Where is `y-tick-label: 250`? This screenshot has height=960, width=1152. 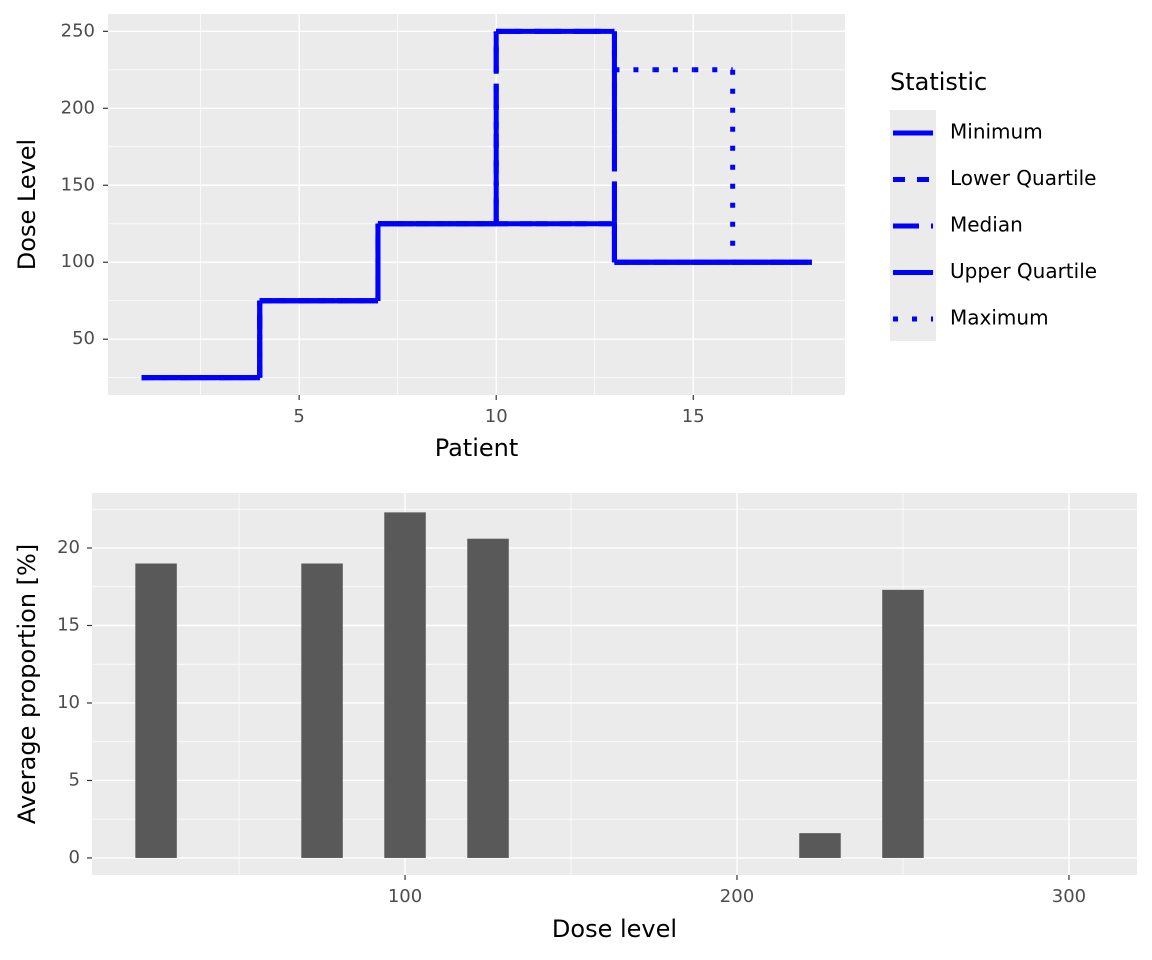 y-tick-label: 250 is located at coordinates (78, 30).